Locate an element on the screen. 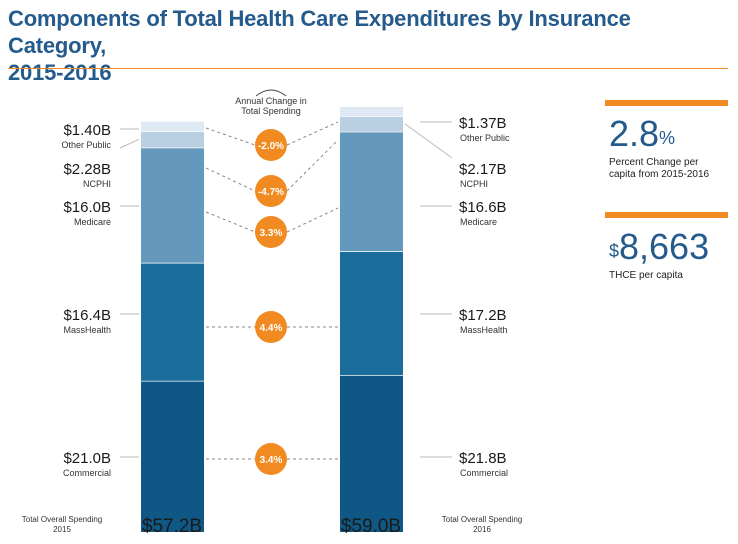 The width and height of the screenshot is (738, 544). left-leader-line is located at coordinates (129, 143).